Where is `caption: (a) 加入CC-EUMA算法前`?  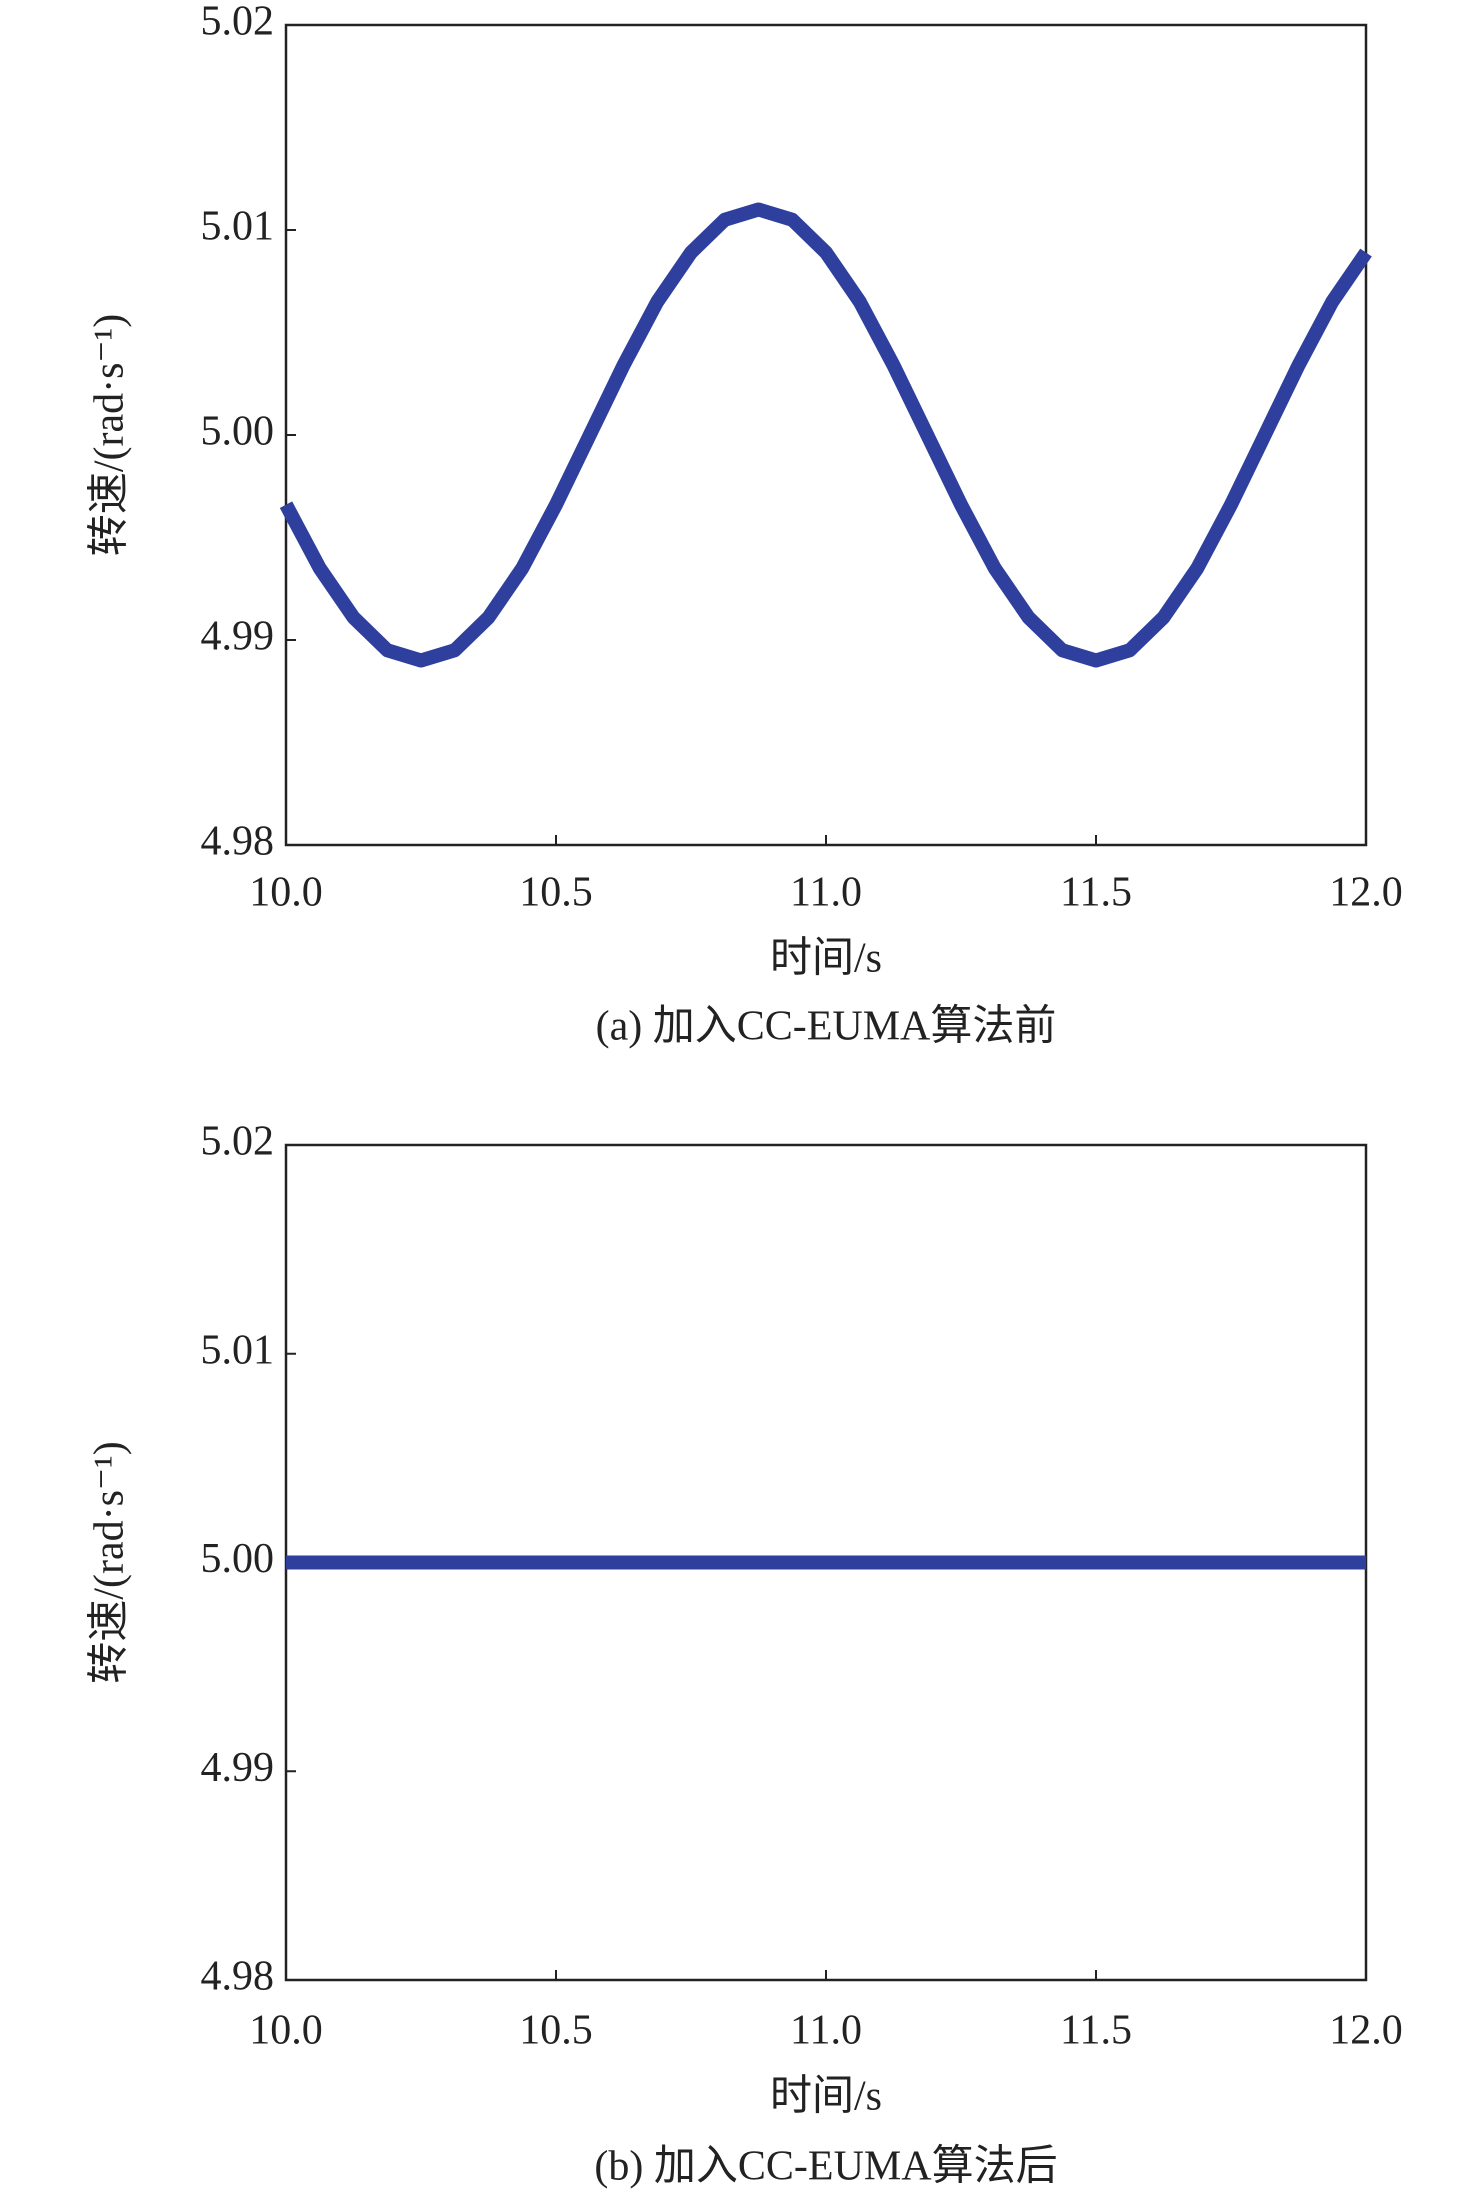
caption: (a) 加入CC-EUMA算法前 is located at coordinates (826, 1027).